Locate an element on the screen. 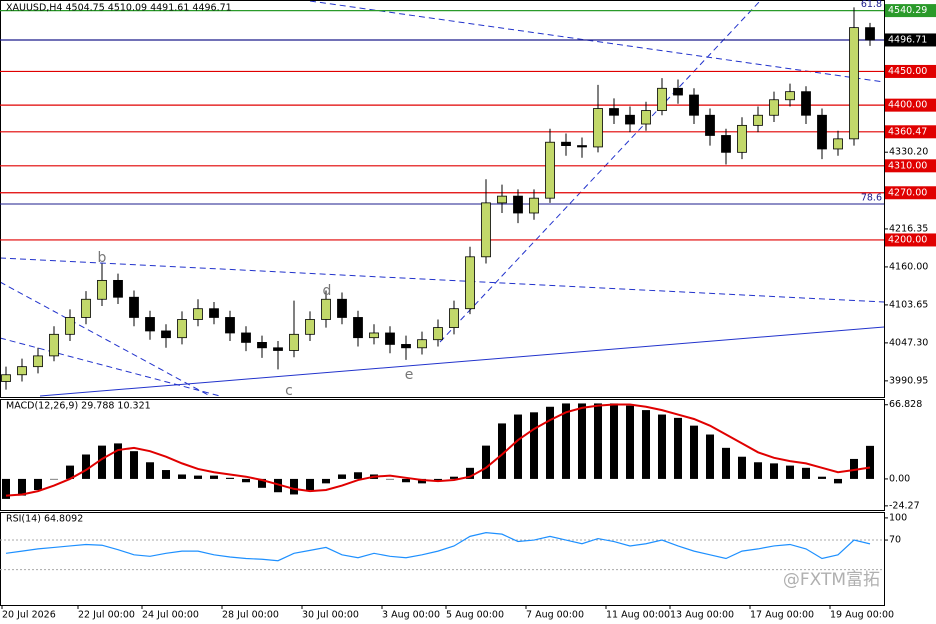 This screenshot has height=624, width=936. wave-label: e is located at coordinates (409, 375).